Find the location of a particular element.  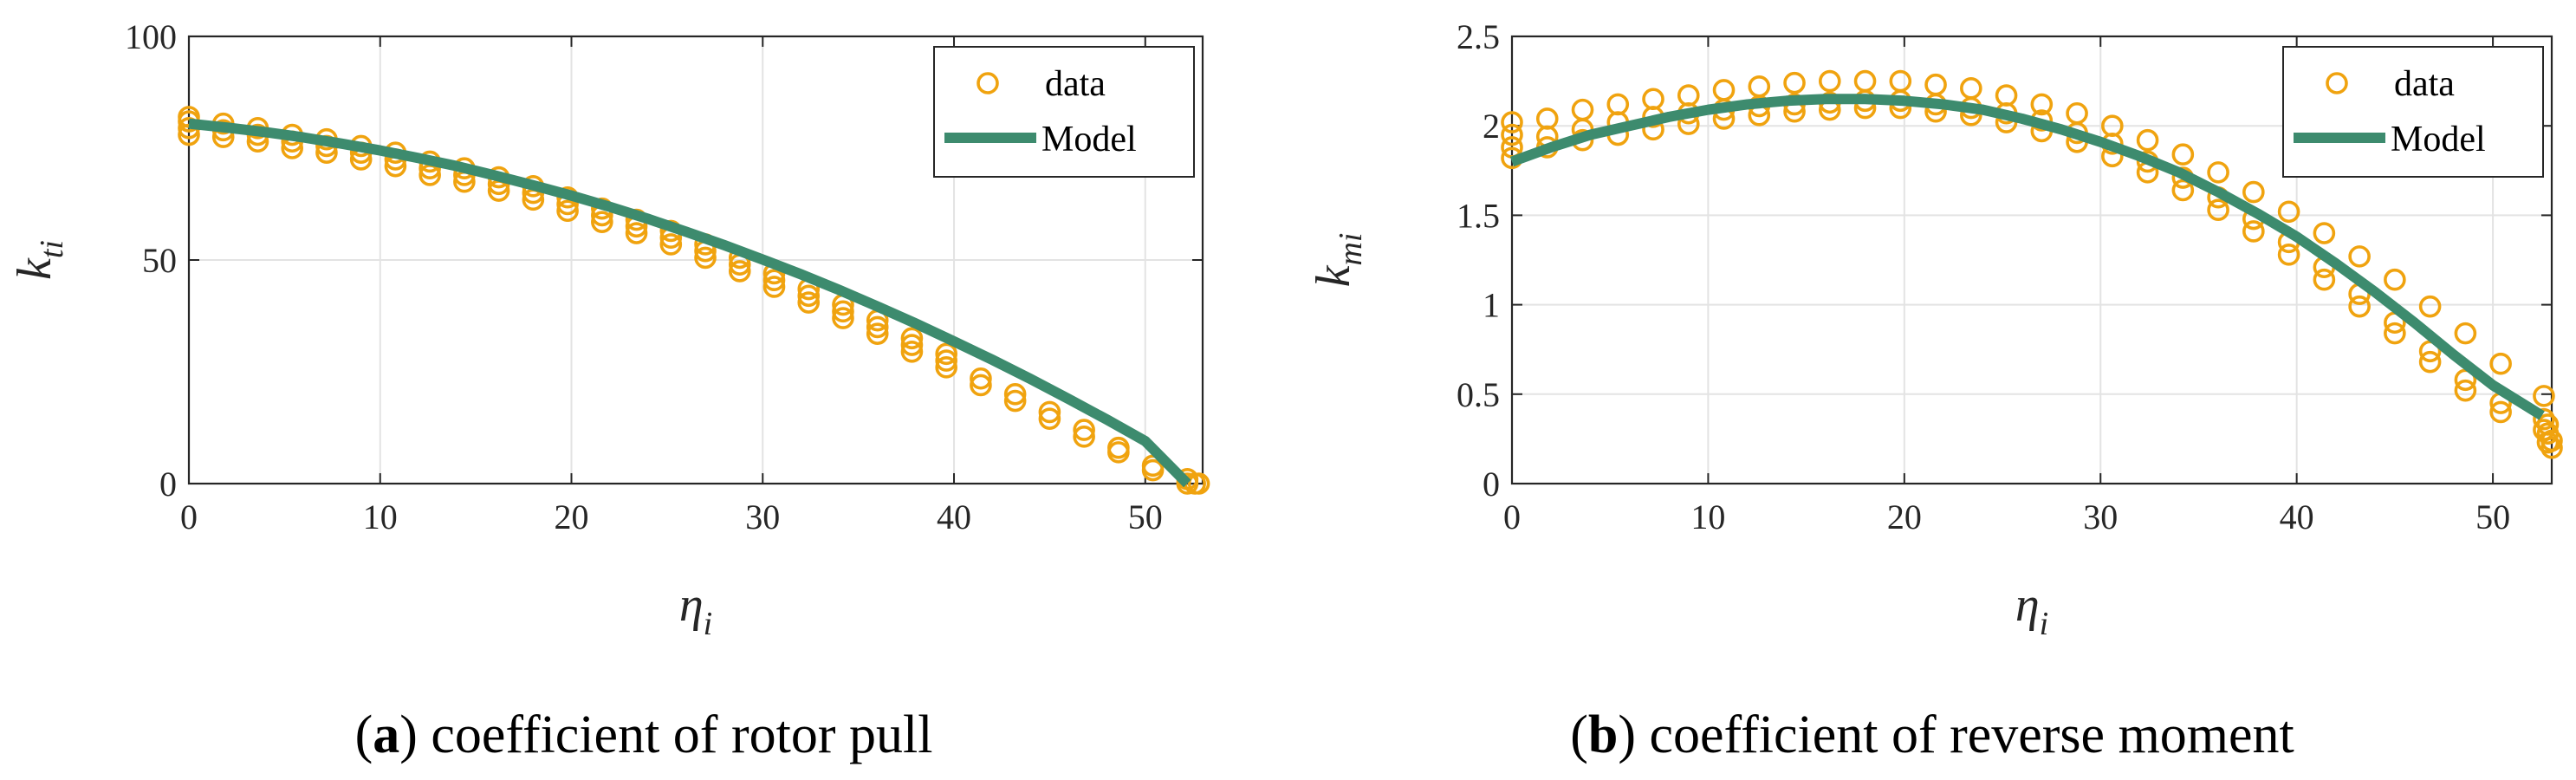

chart-b-legend-model-label: Model is located at coordinates (2439, 139).